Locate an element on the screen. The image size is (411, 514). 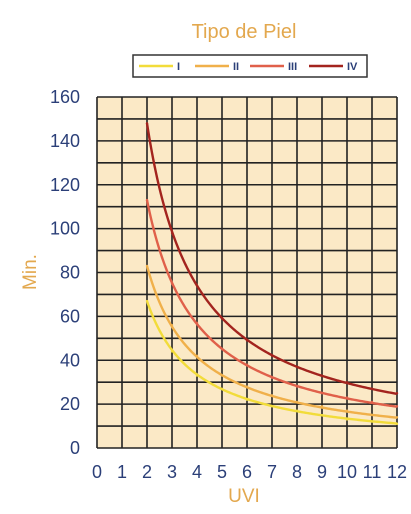
x-tick-5: 5 is located at coordinates (222, 472).